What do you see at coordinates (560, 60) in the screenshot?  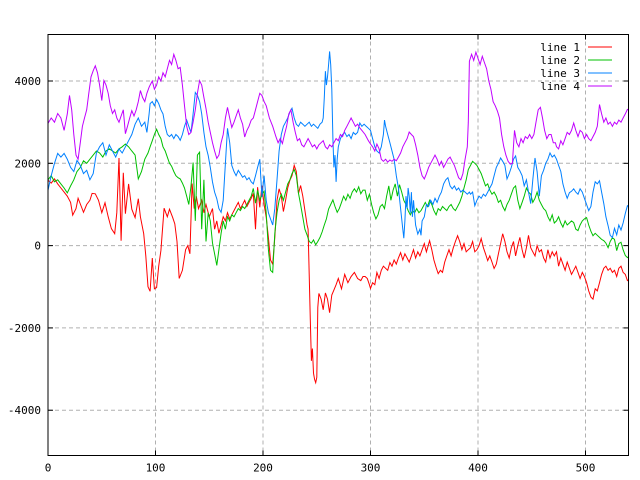 I see `legend-label: line 2` at bounding box center [560, 60].